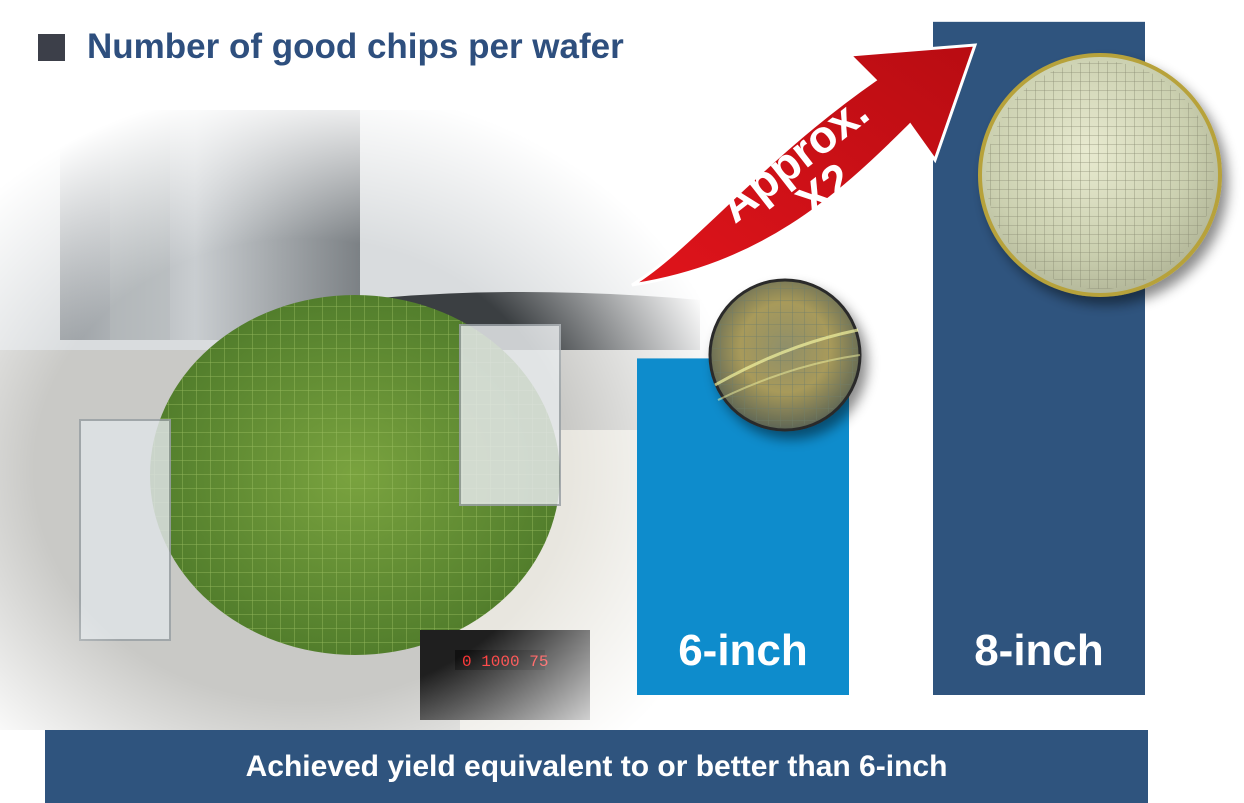  Describe the element at coordinates (355, 46) in the screenshot. I see `chart-title-text: Number of good chips per wafer` at that location.